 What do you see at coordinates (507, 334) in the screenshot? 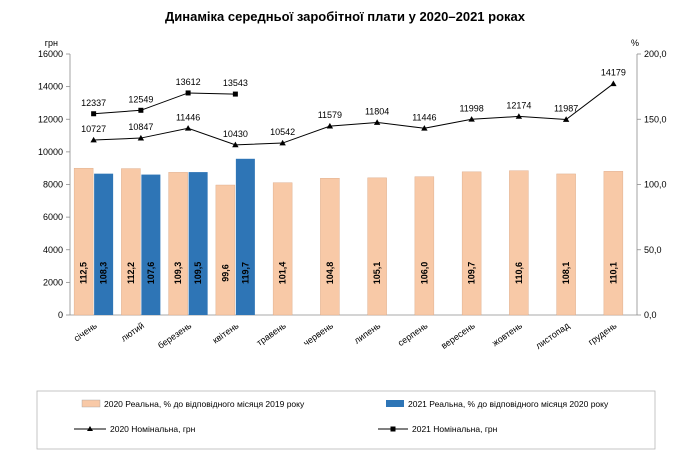
I see `category-label: жовтень` at bounding box center [507, 334].